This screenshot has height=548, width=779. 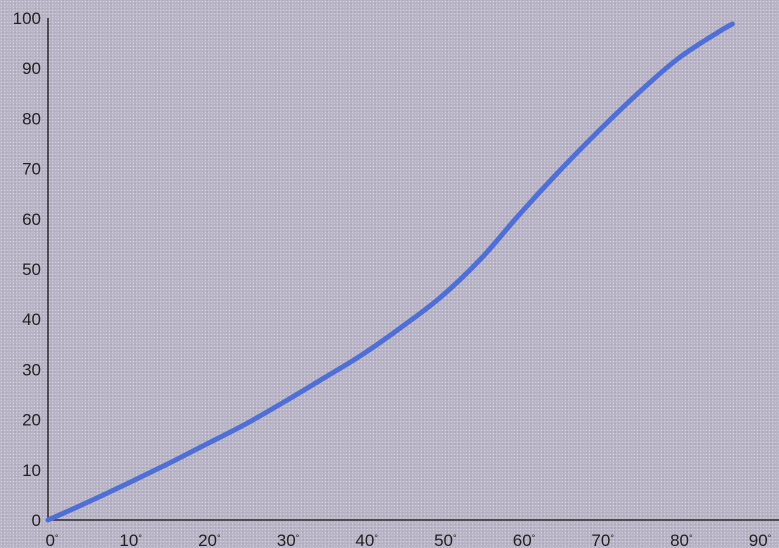 What do you see at coordinates (31, 369) in the screenshot?
I see `y-tick-label: 30` at bounding box center [31, 369].